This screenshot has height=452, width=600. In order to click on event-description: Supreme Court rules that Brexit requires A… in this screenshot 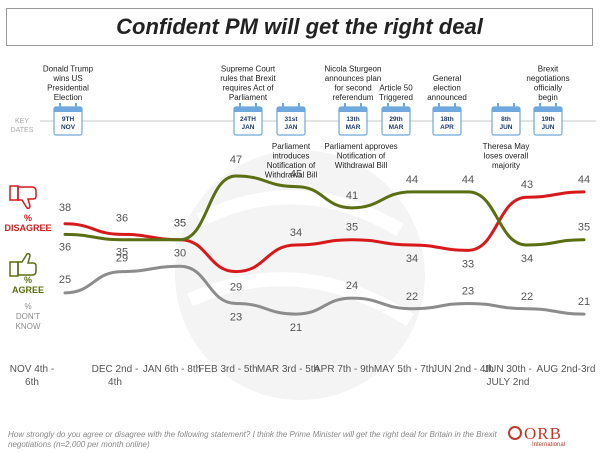, I will do `click(248, 84)`.